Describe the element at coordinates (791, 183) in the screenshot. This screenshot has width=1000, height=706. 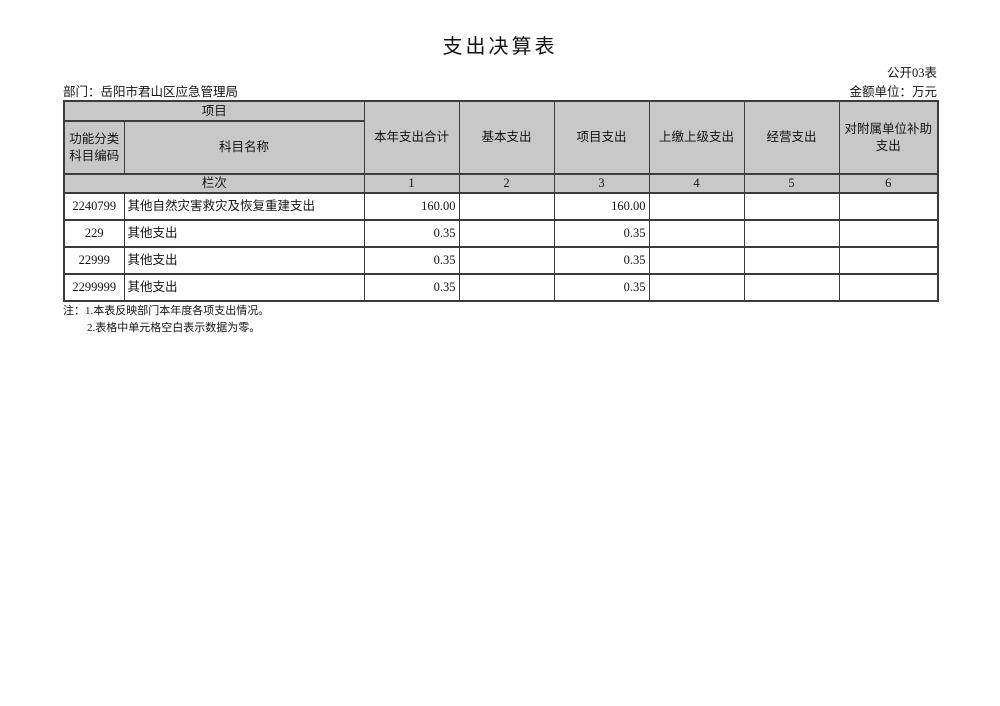
I see `index-5: 5` at that location.